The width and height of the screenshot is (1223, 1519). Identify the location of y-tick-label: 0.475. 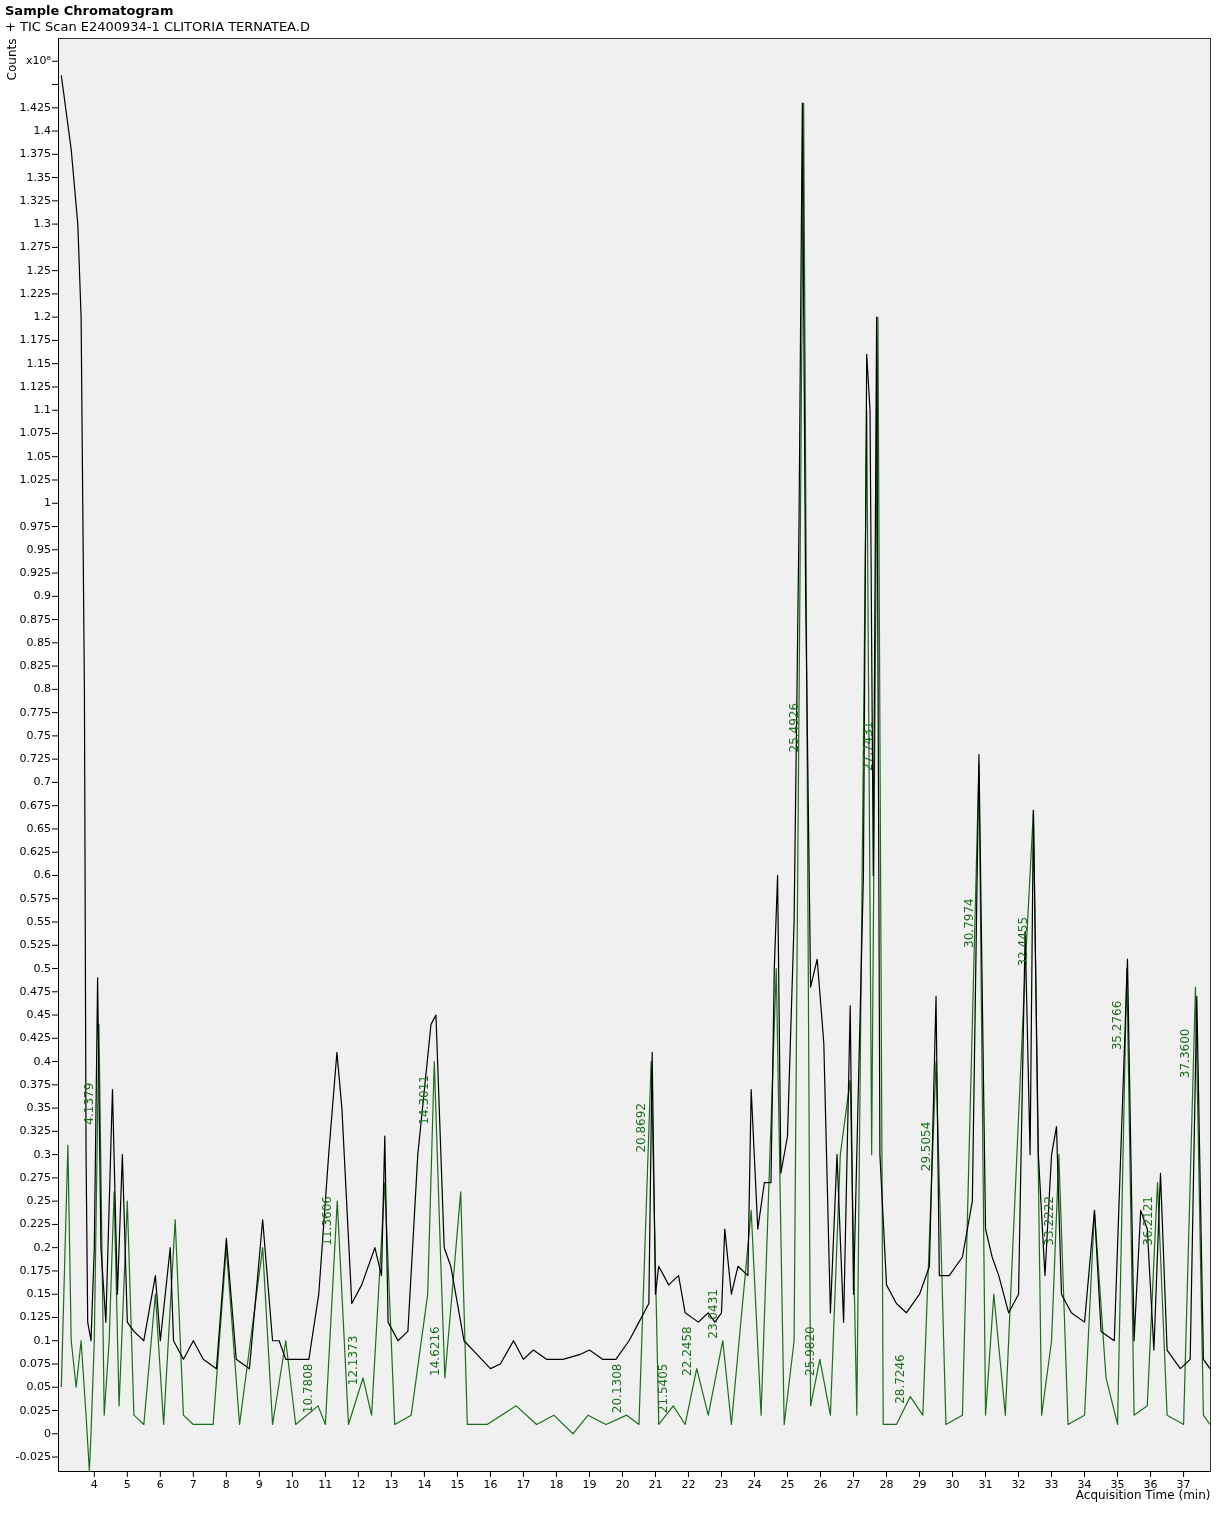
(35, 991).